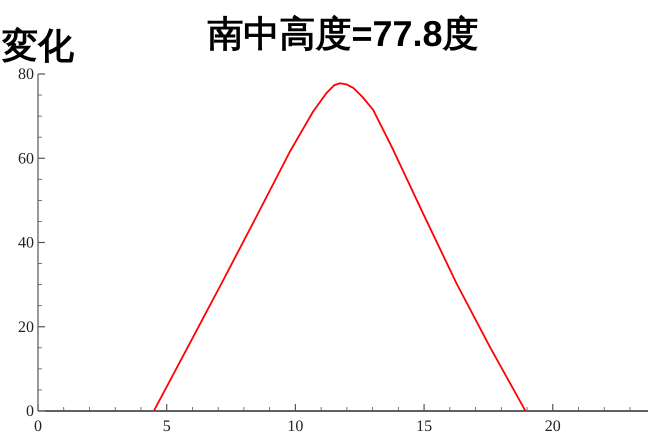  I want to click on x-tick-label: 10, so click(295, 425).